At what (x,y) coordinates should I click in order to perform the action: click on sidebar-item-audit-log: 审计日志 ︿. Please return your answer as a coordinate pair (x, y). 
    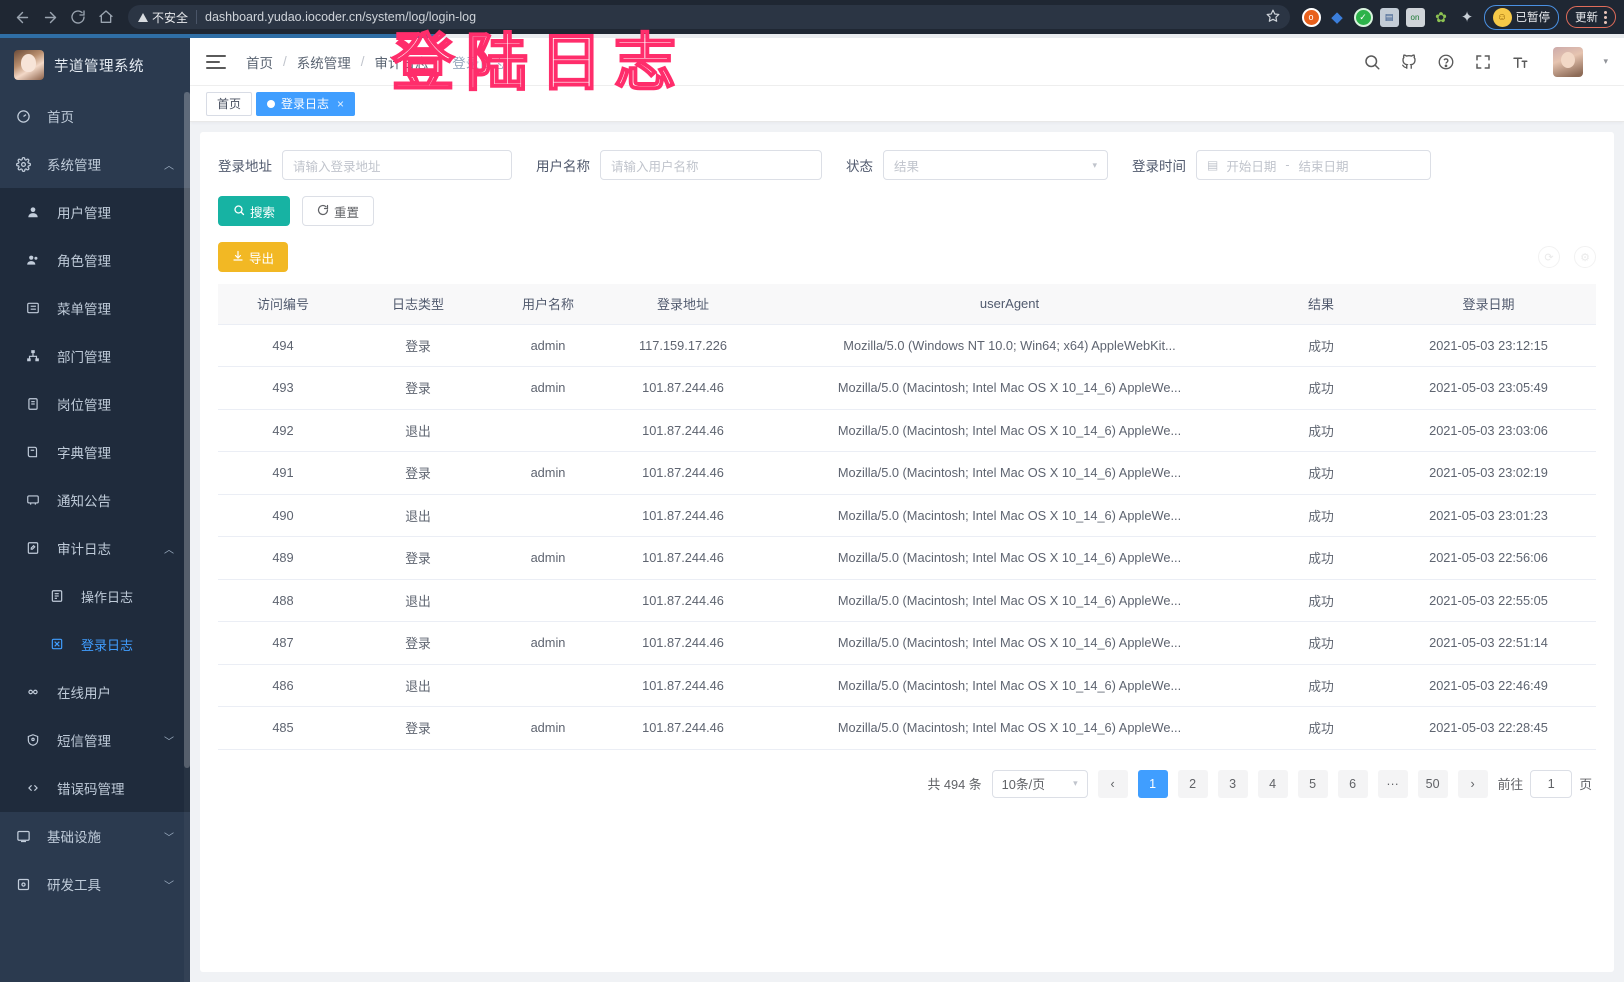
    Looking at the image, I should click on (95, 548).